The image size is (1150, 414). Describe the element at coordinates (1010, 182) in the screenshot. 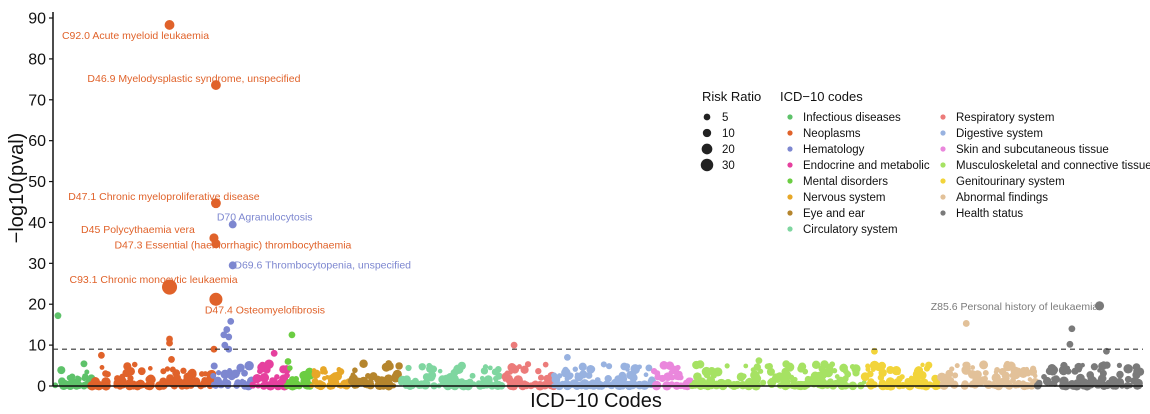

I see `category-legend-label: Genitourinary system` at that location.